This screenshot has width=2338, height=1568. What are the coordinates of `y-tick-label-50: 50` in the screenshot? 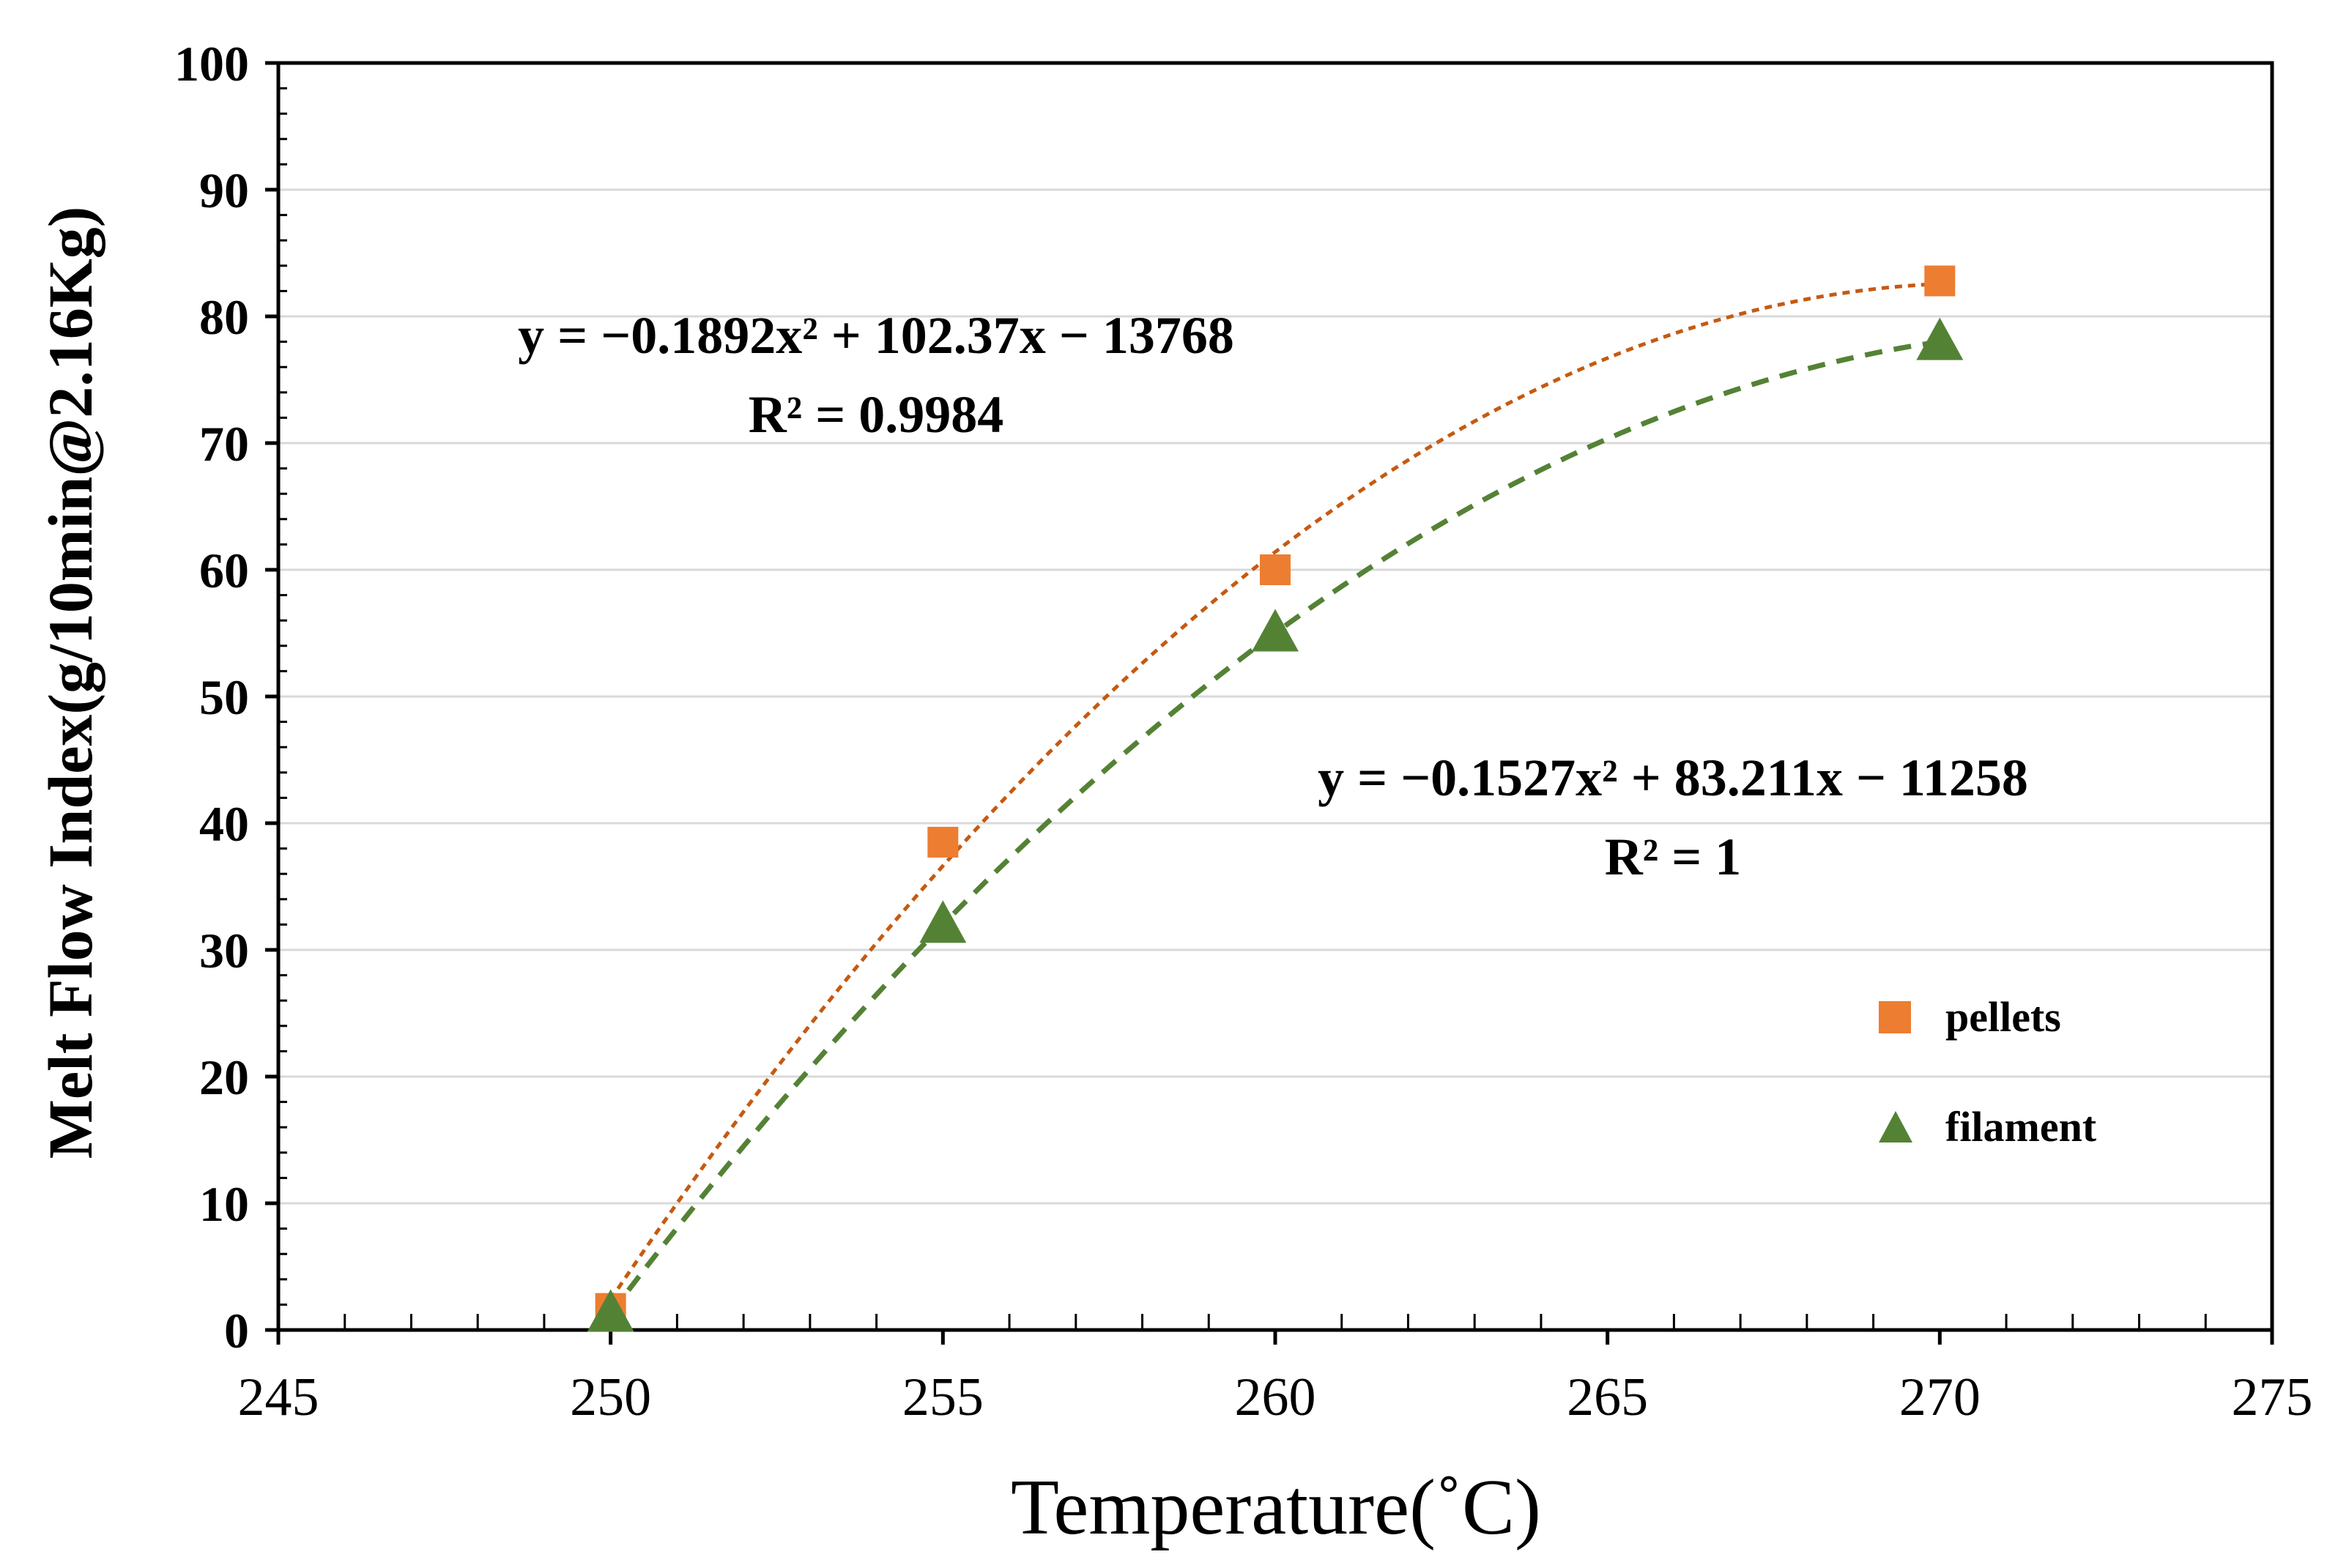 It's located at (224, 697).